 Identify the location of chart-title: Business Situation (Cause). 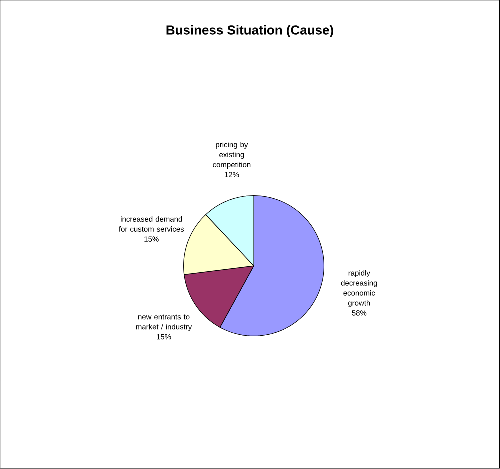
(250, 31).